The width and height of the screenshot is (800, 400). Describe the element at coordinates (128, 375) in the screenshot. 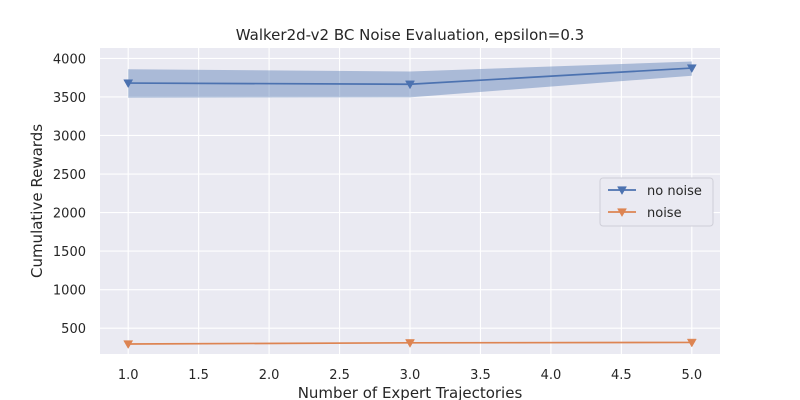

I see `x-tick-label: 1.0` at that location.